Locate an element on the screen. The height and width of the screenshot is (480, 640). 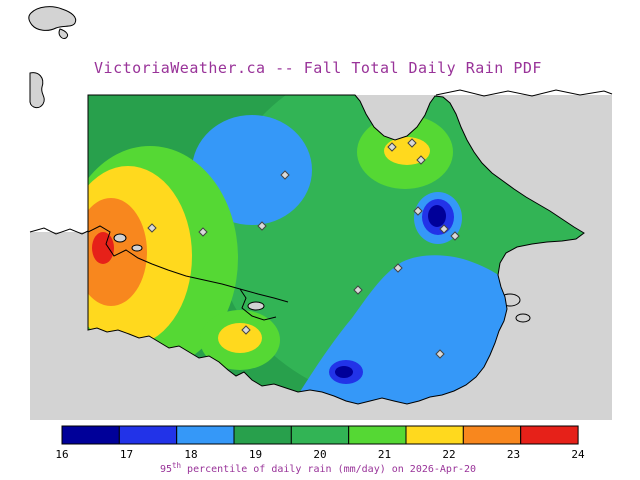
contour-navy-core-east is located at coordinates (437, 216).